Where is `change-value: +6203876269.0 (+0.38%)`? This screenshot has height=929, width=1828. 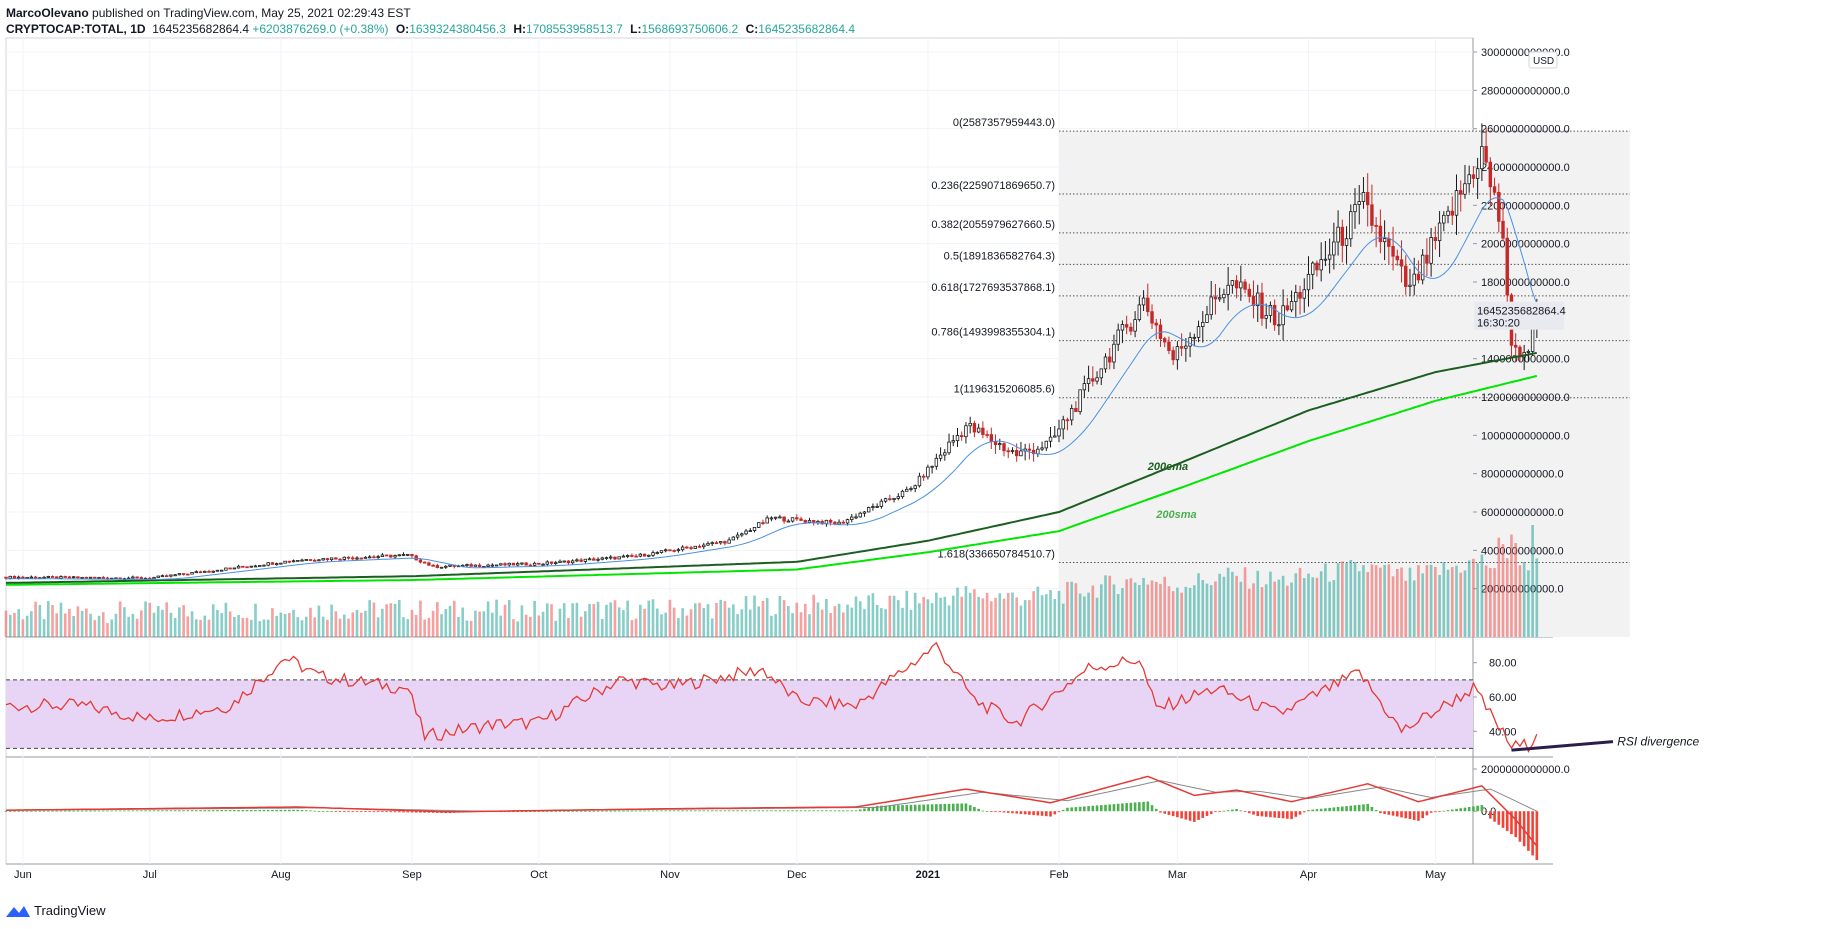
change-value: +6203876269.0 (+0.38%) is located at coordinates (320, 29).